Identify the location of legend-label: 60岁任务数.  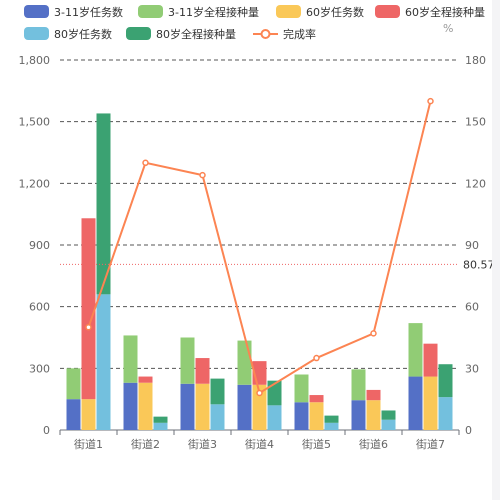
(335, 12).